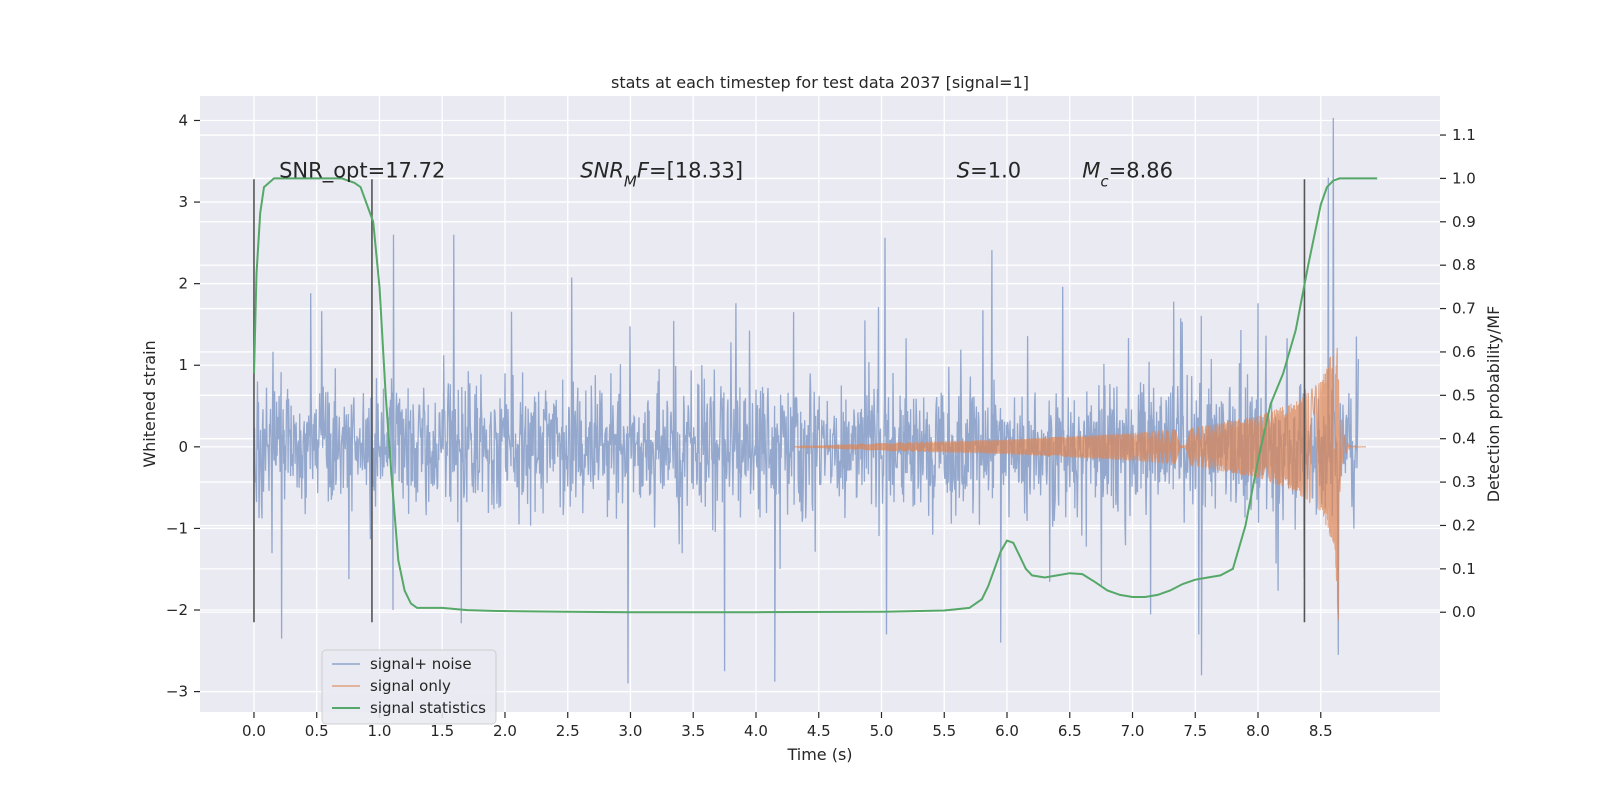 The height and width of the screenshot is (800, 1600). What do you see at coordinates (1464, 352) in the screenshot?
I see `y-tick-label-right: 0.6` at bounding box center [1464, 352].